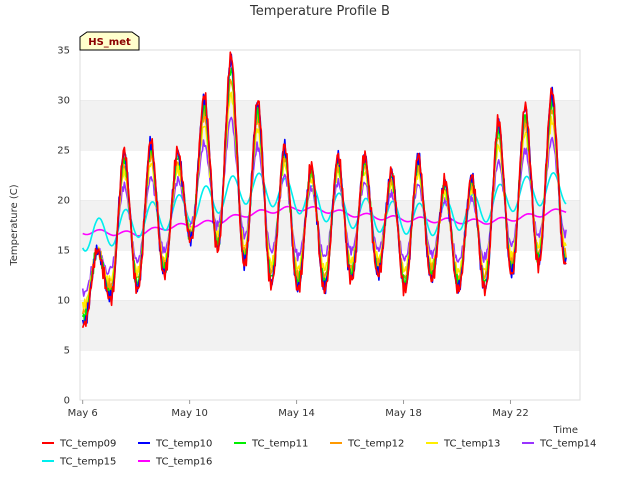  I want to click on x-tick-label: May 22, so click(510, 413).